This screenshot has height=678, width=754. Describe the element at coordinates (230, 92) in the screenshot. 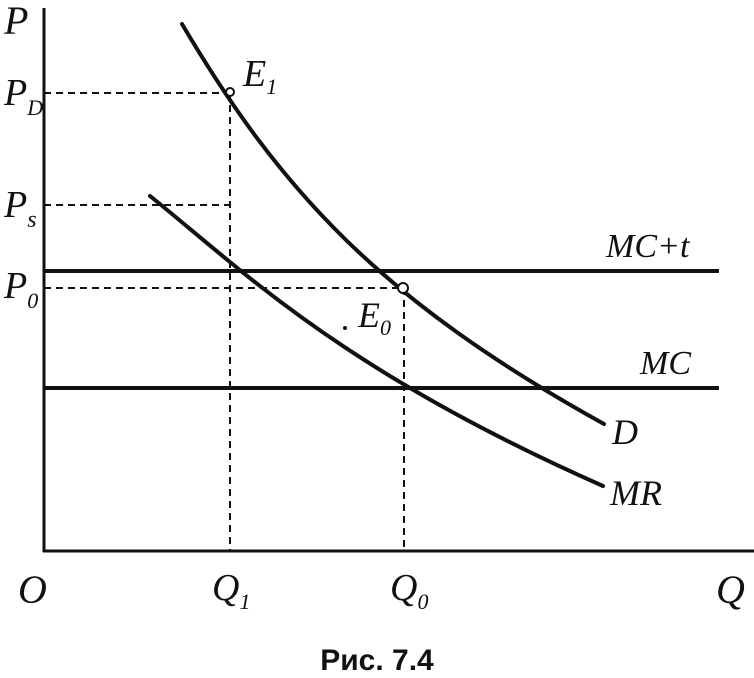

I see `e1-point-marker` at that location.